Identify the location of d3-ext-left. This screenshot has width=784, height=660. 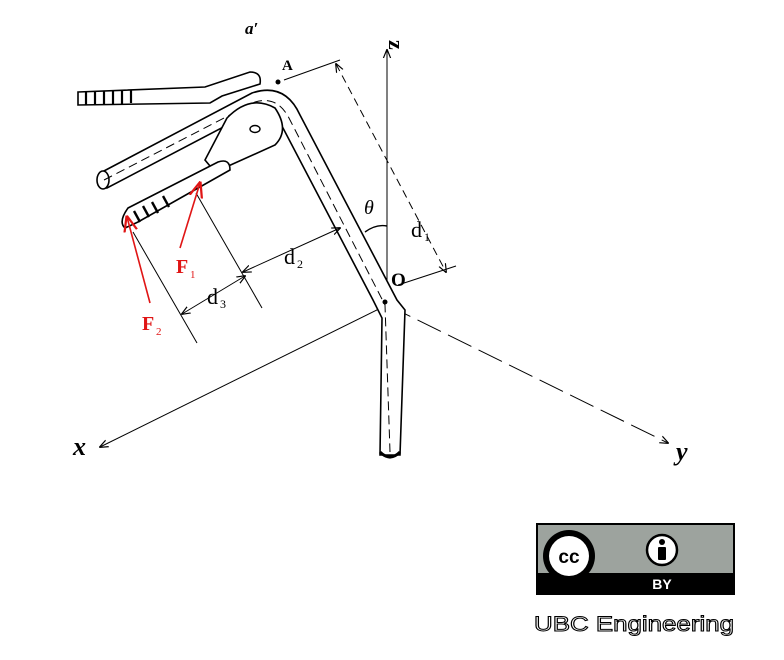
(165, 287).